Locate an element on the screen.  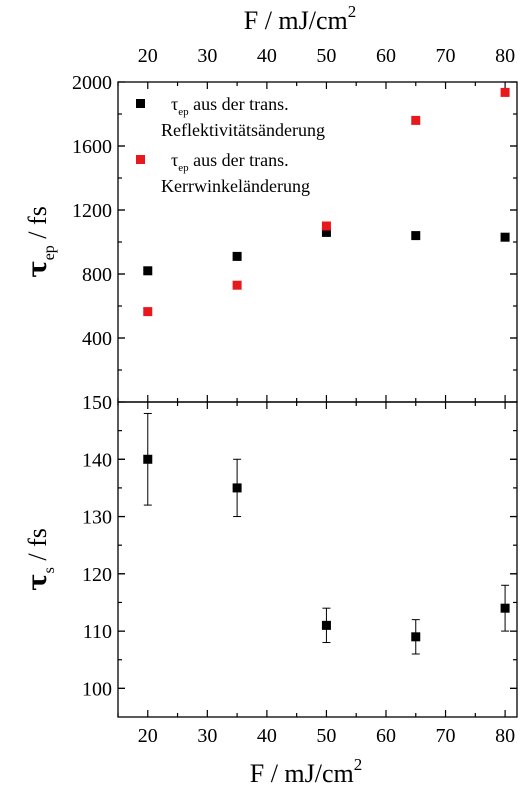
legend-label-line2: Kerrwinkeländerung is located at coordinates (235, 186).